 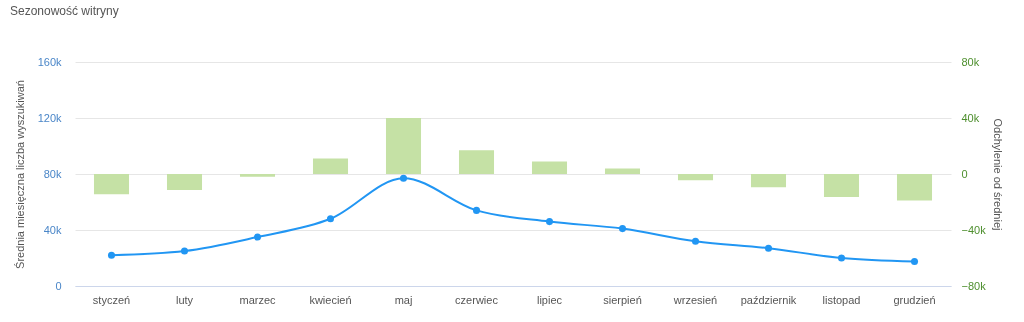 What do you see at coordinates (970, 61) in the screenshot?
I see `y2-tick-label: 80k` at bounding box center [970, 61].